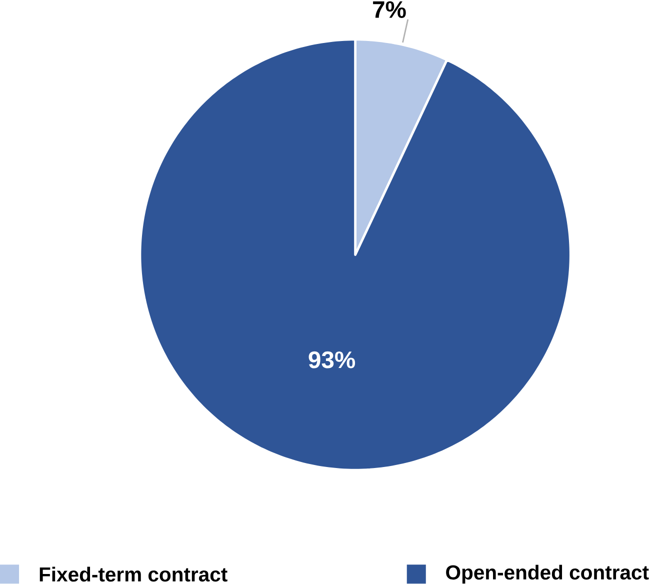  Describe the element at coordinates (389, 9) in the screenshot. I see `data-label: 7%` at that location.